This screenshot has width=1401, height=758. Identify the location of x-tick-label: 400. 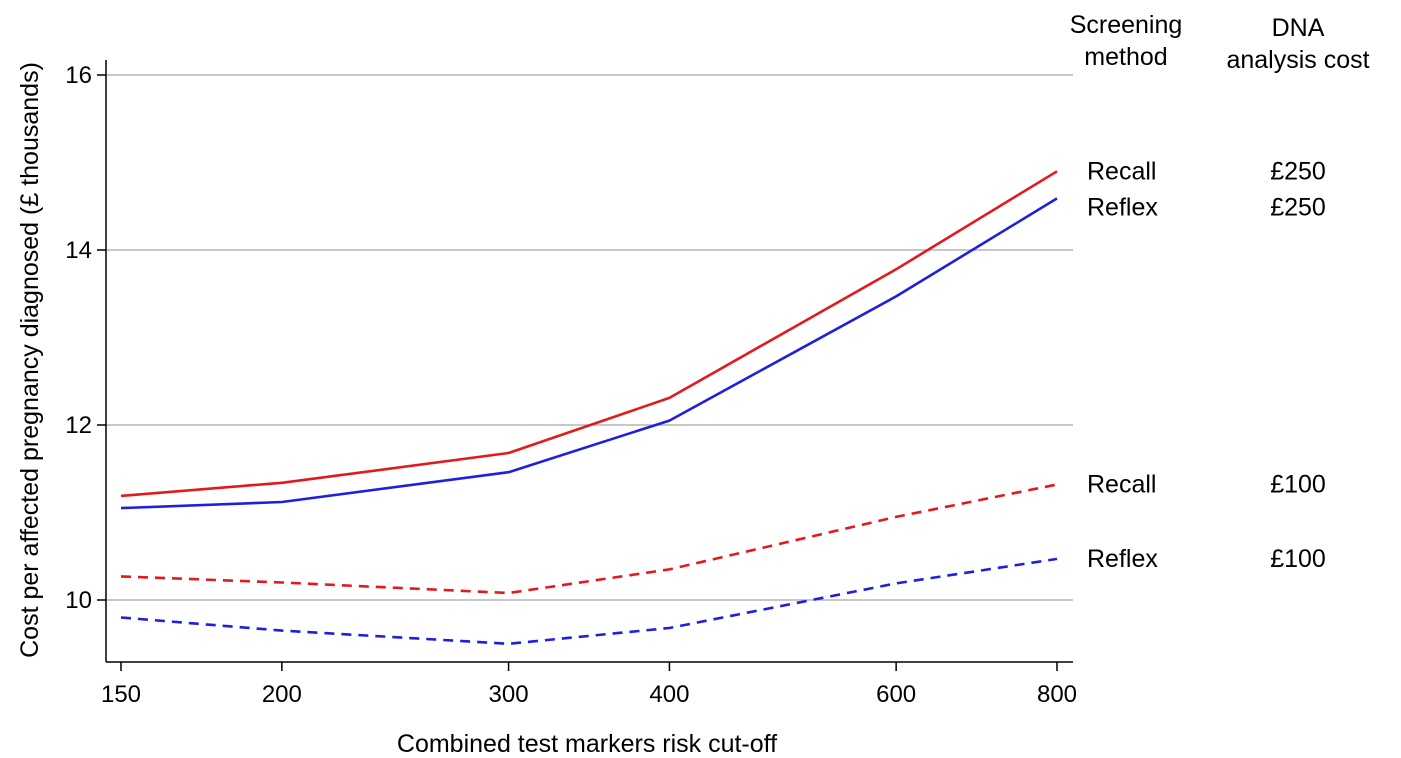
(669, 694).